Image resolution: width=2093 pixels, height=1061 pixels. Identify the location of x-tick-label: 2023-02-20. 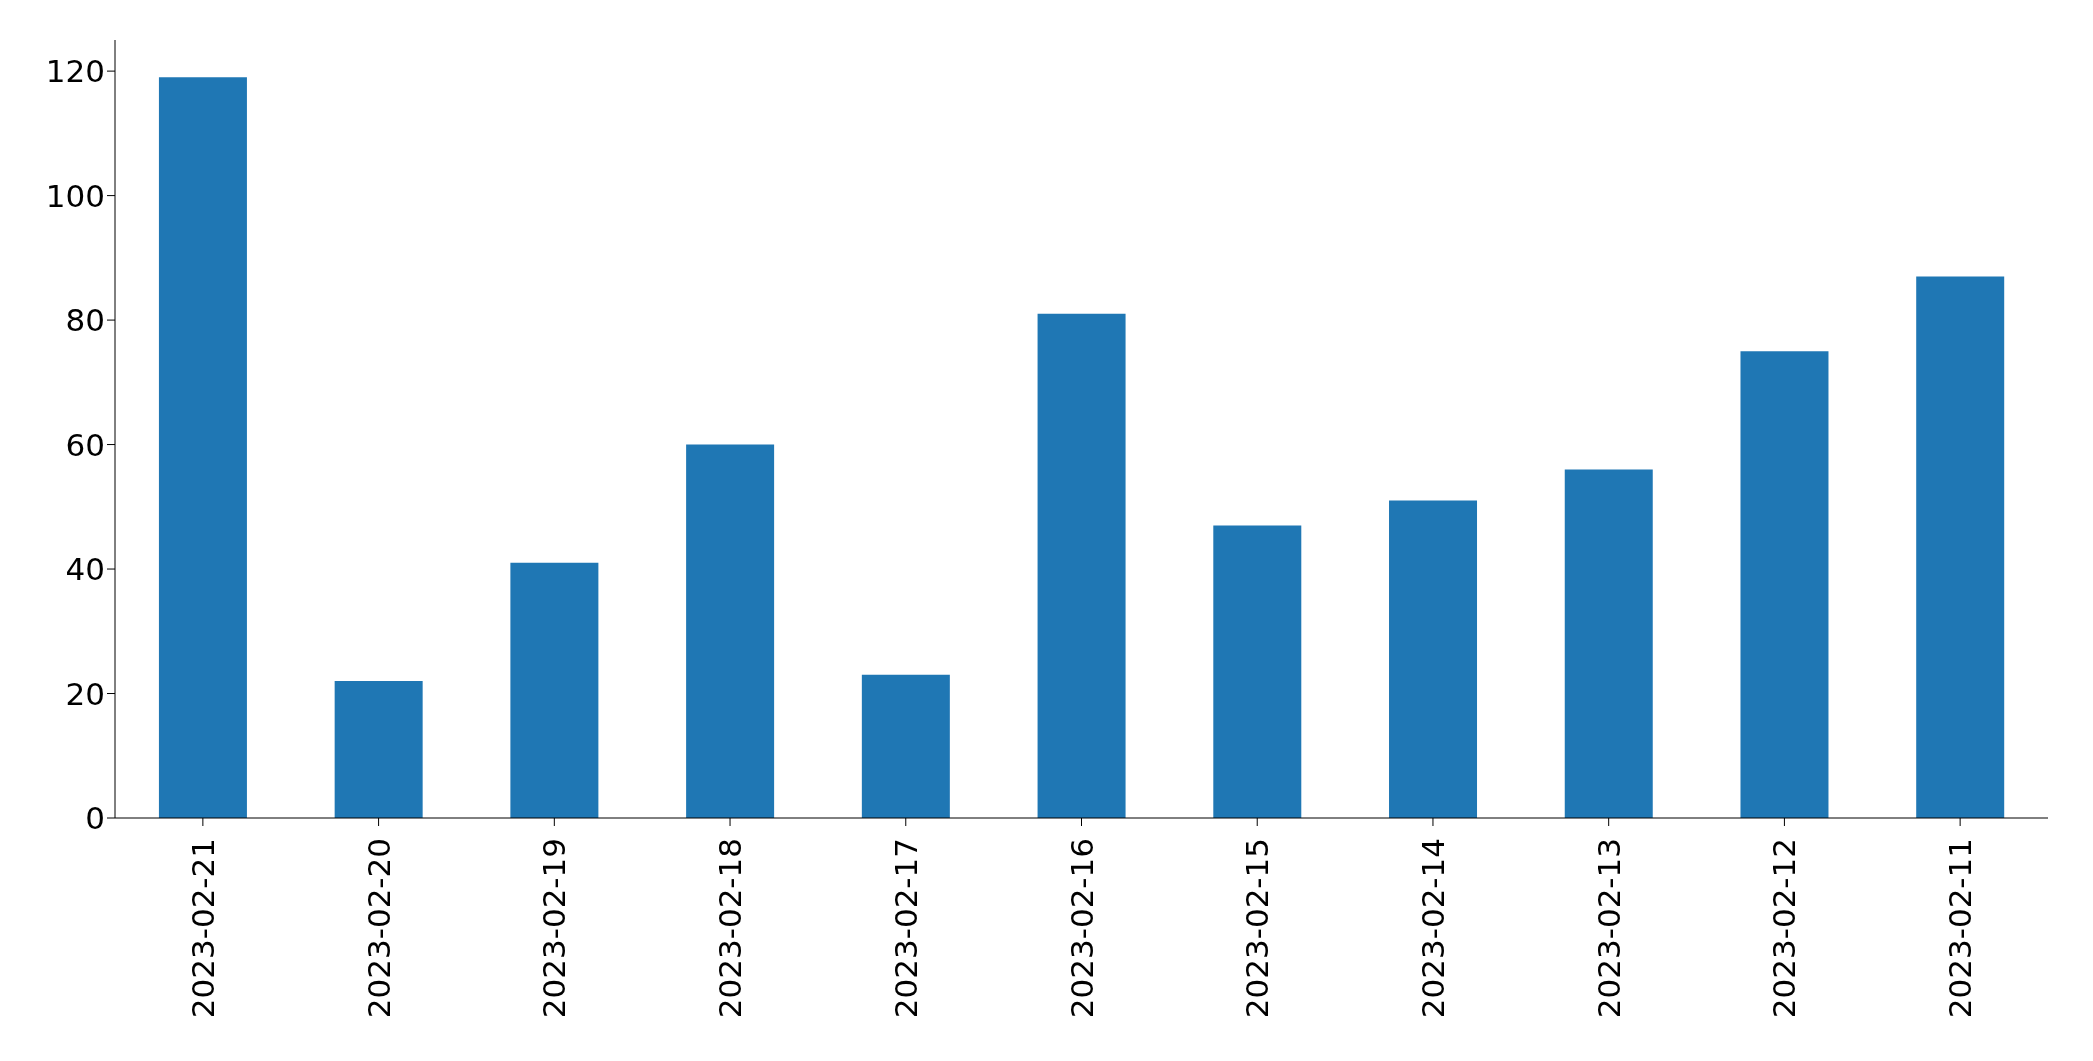
(378, 928).